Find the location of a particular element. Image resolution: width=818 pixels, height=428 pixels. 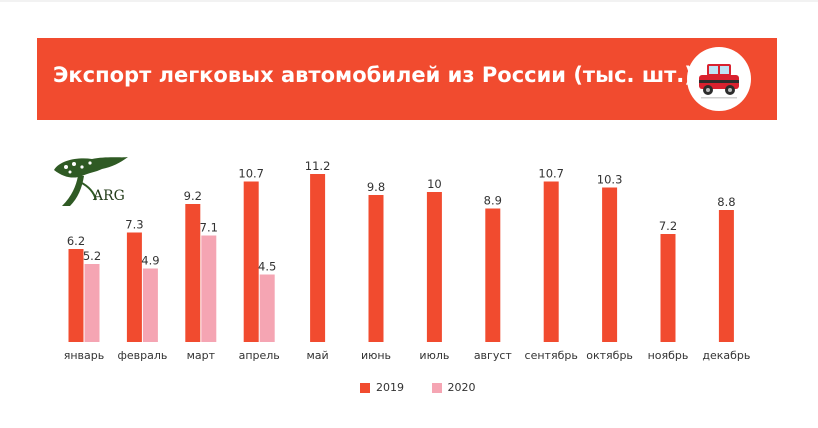

x-tick-label-2: март is located at coordinates (201, 355).